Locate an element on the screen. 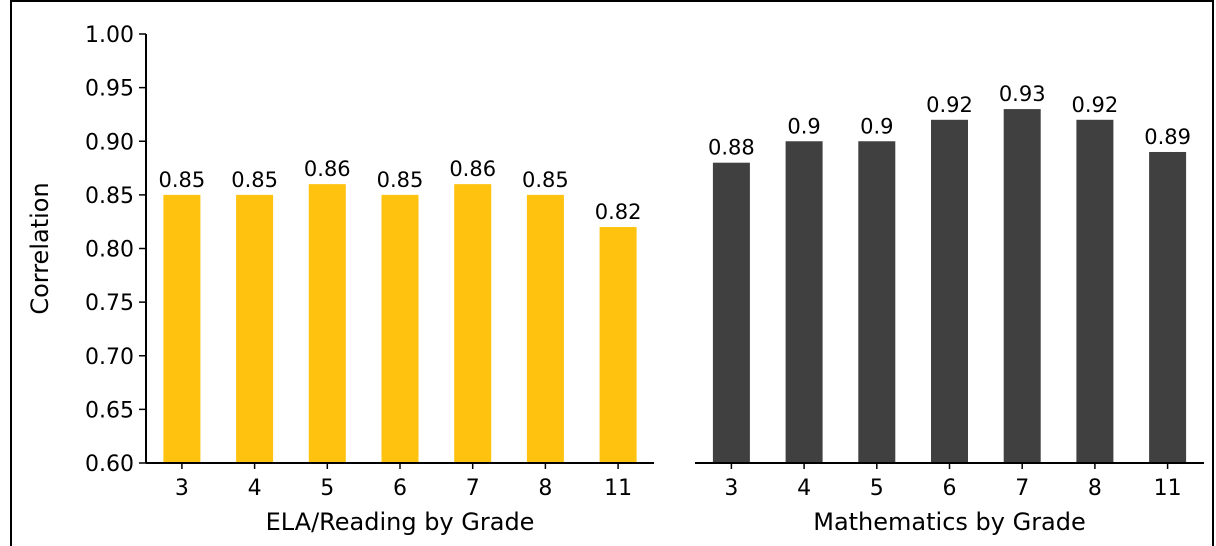 The width and height of the screenshot is (1216, 546). x-axis-label: Mathematics by Grade is located at coordinates (949, 522).